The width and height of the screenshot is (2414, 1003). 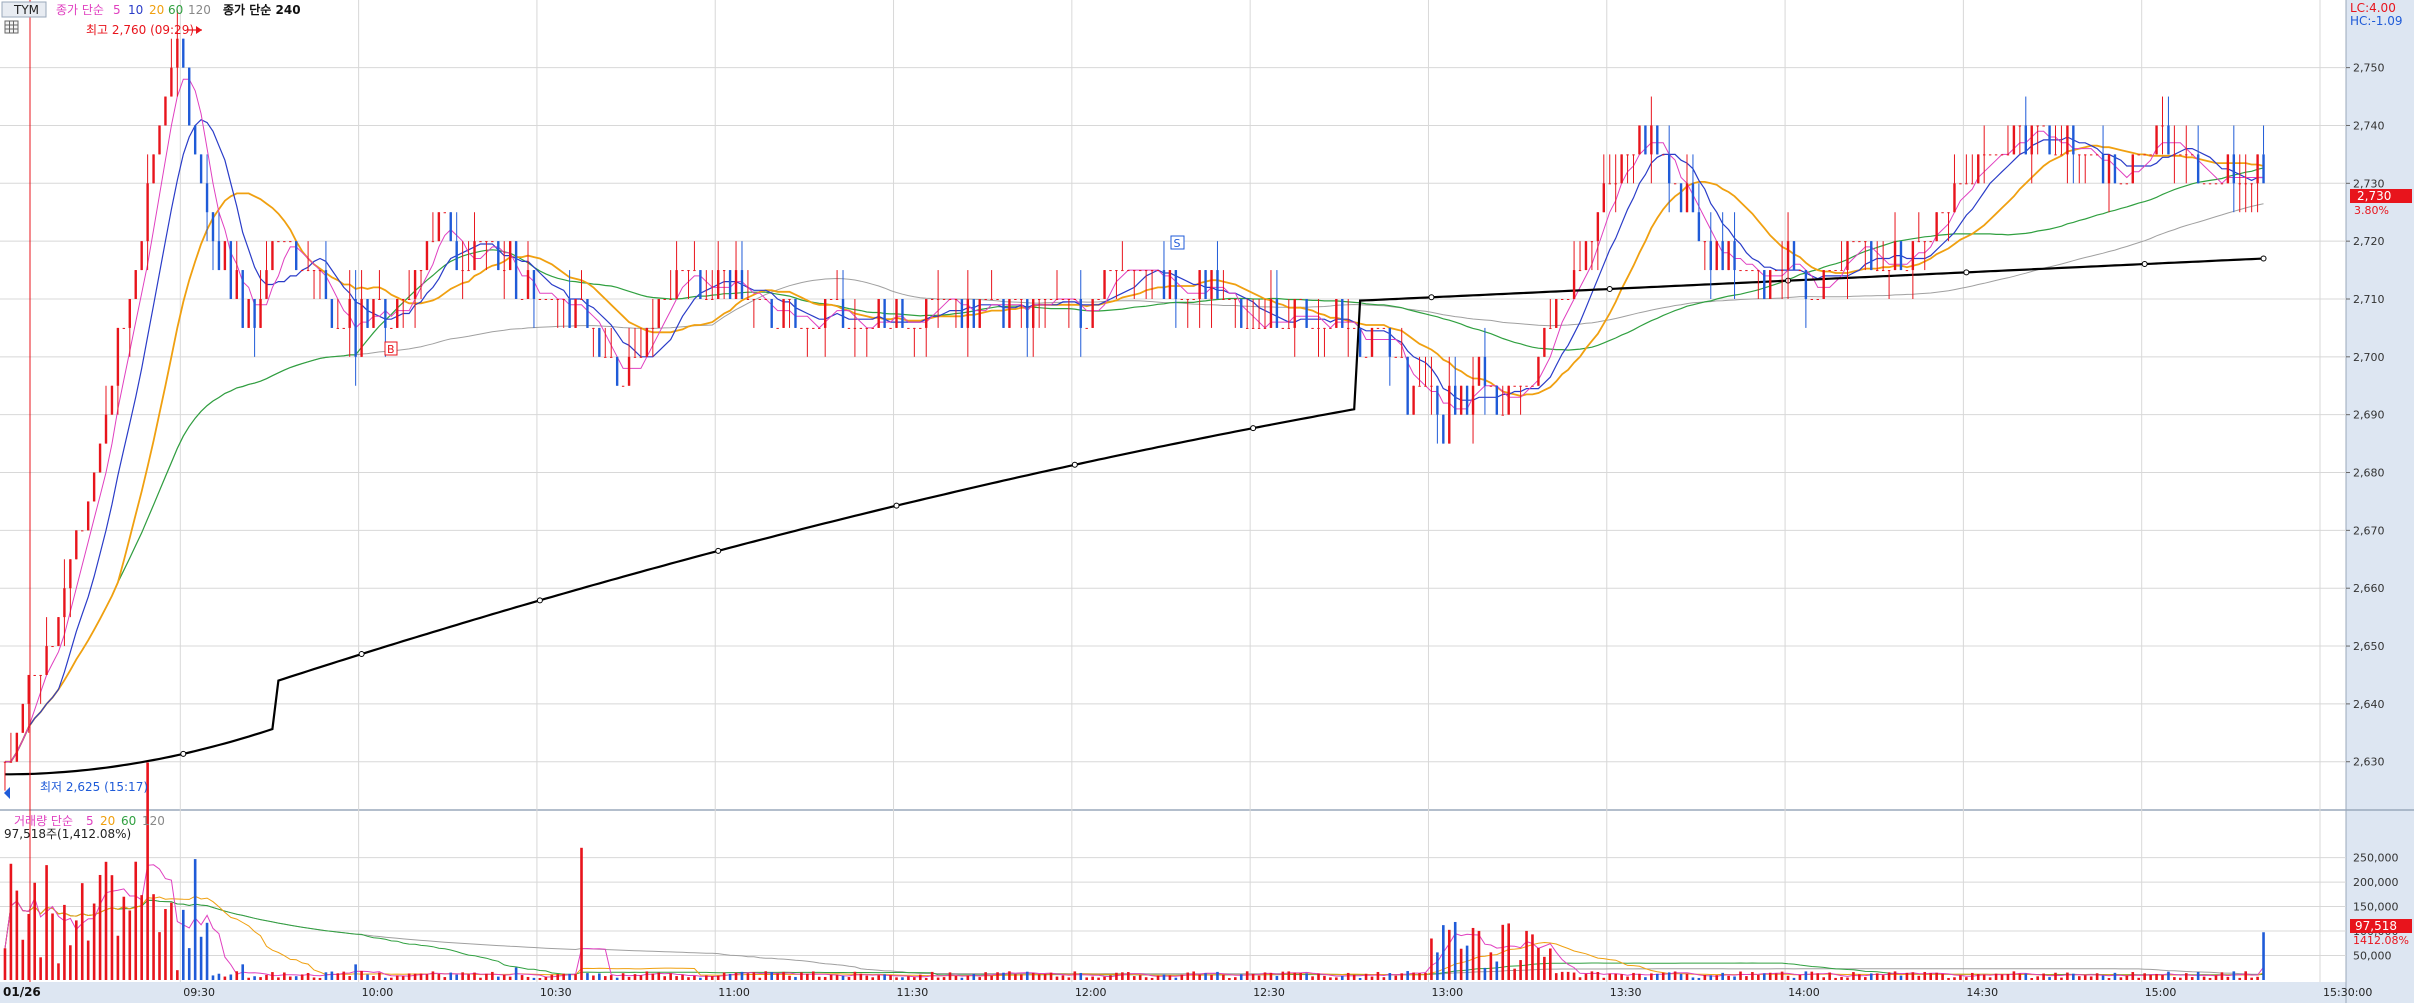 What do you see at coordinates (67, 834) in the screenshot?
I see `volume-summary: 97,518주(1,412.08%)` at bounding box center [67, 834].